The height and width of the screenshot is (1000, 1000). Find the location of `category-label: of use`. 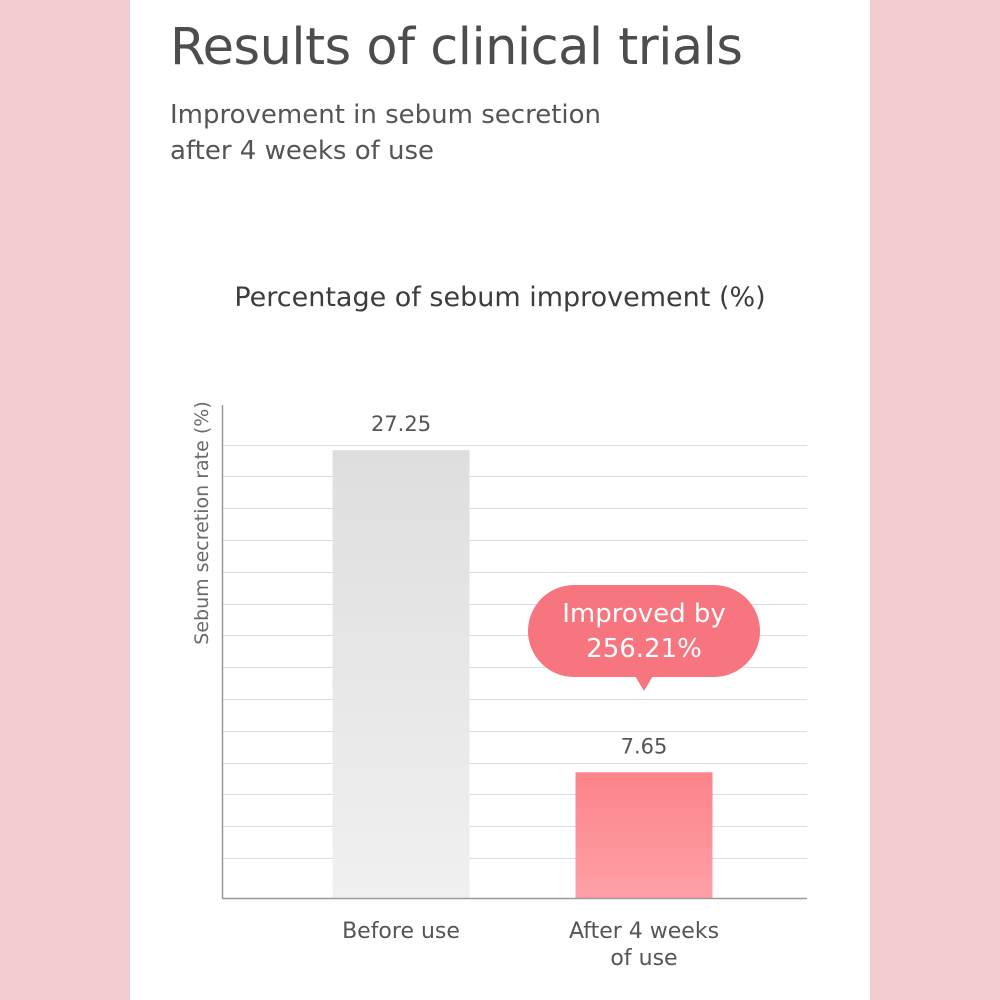

category-label: of use is located at coordinates (643, 958).